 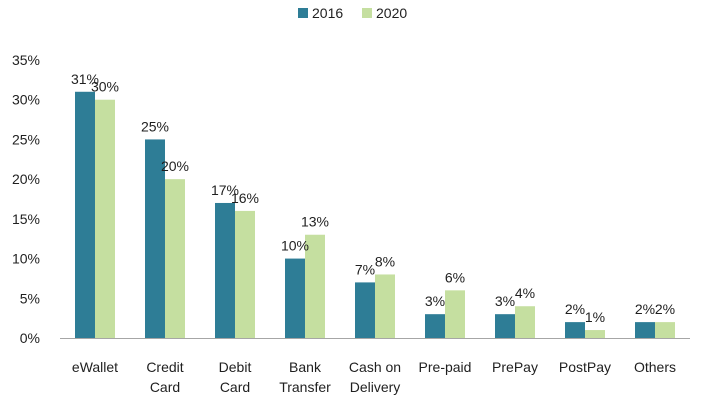 I want to click on data-label-2020: 6%, so click(x=455, y=277).